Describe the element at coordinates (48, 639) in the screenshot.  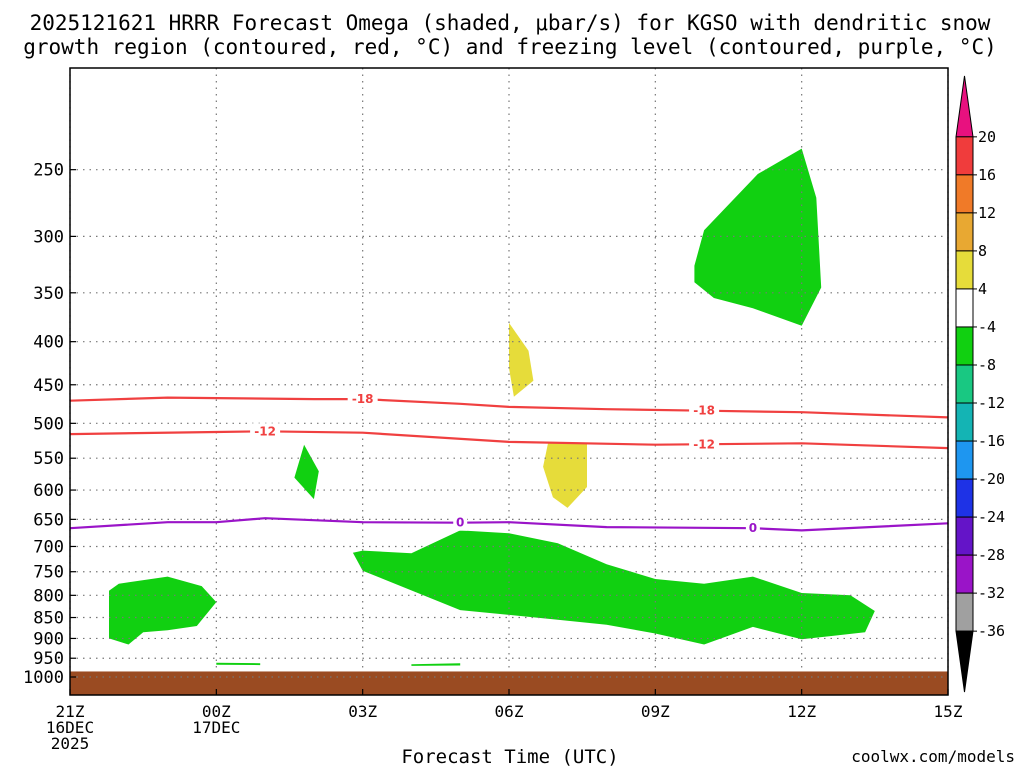
I see `y-tick-label-900: 900` at that location.